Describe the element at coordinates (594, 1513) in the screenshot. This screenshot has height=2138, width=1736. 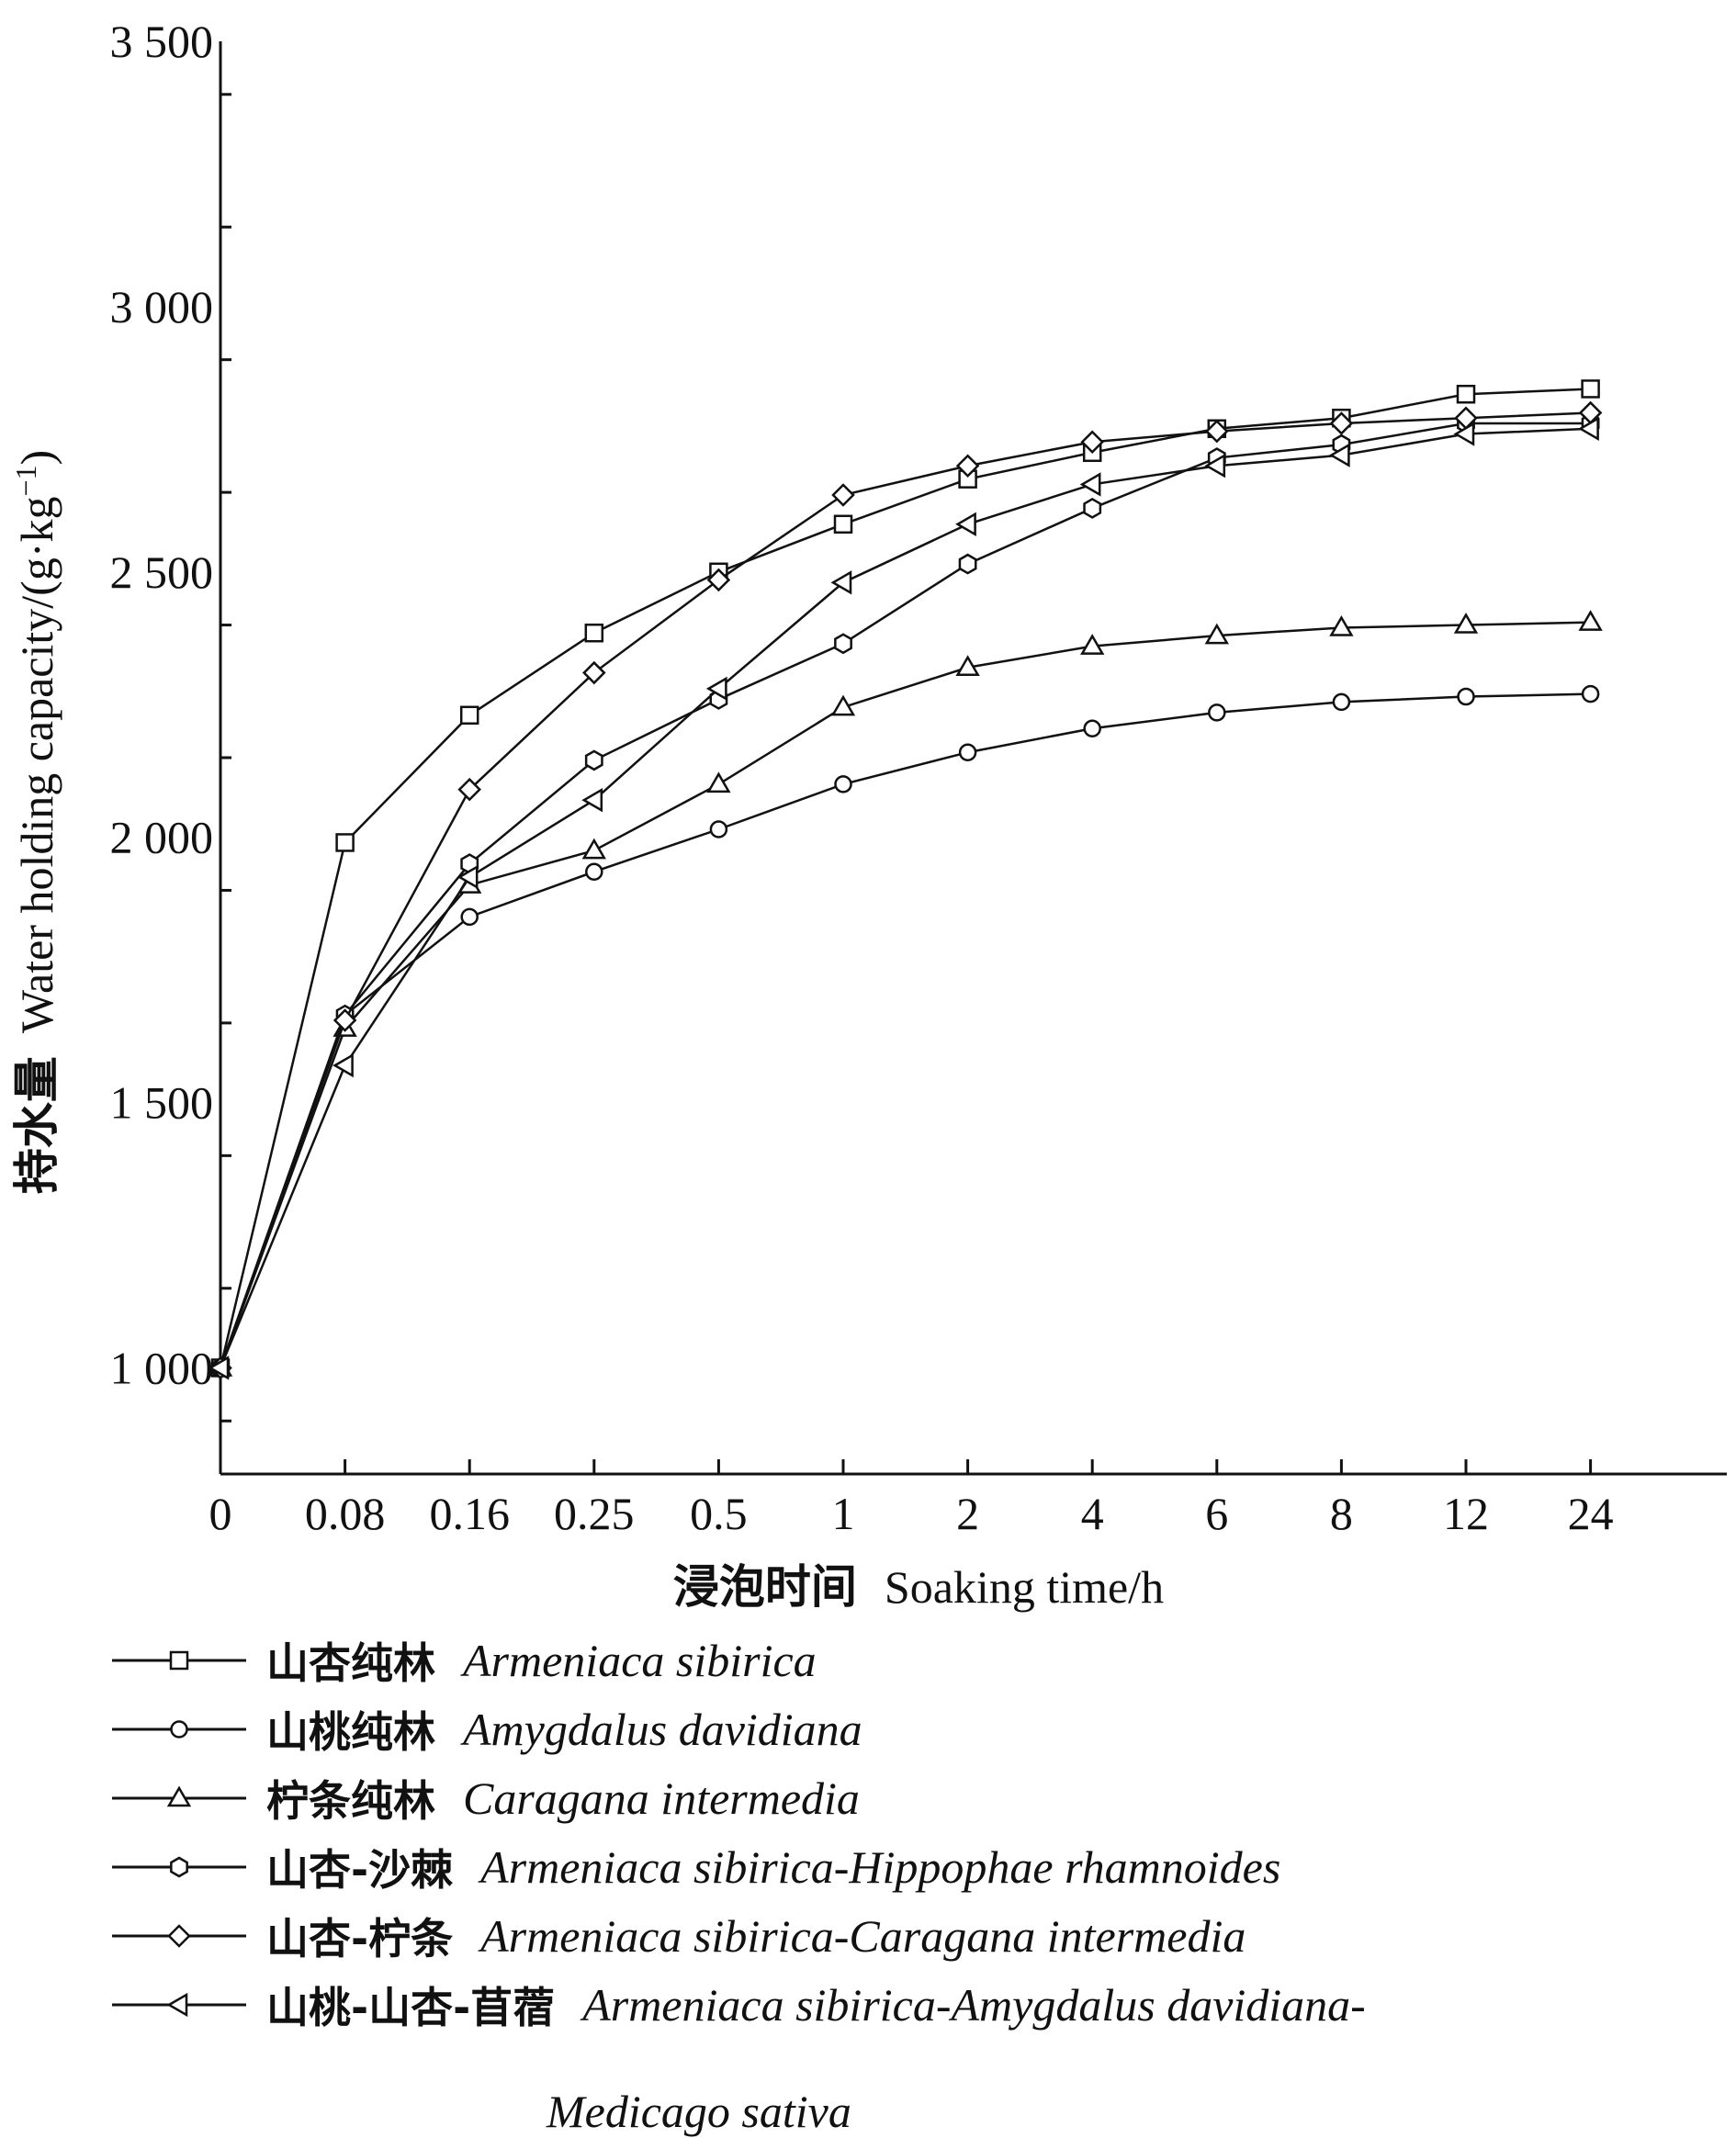
I see `x-tick-label: 0.25` at that location.